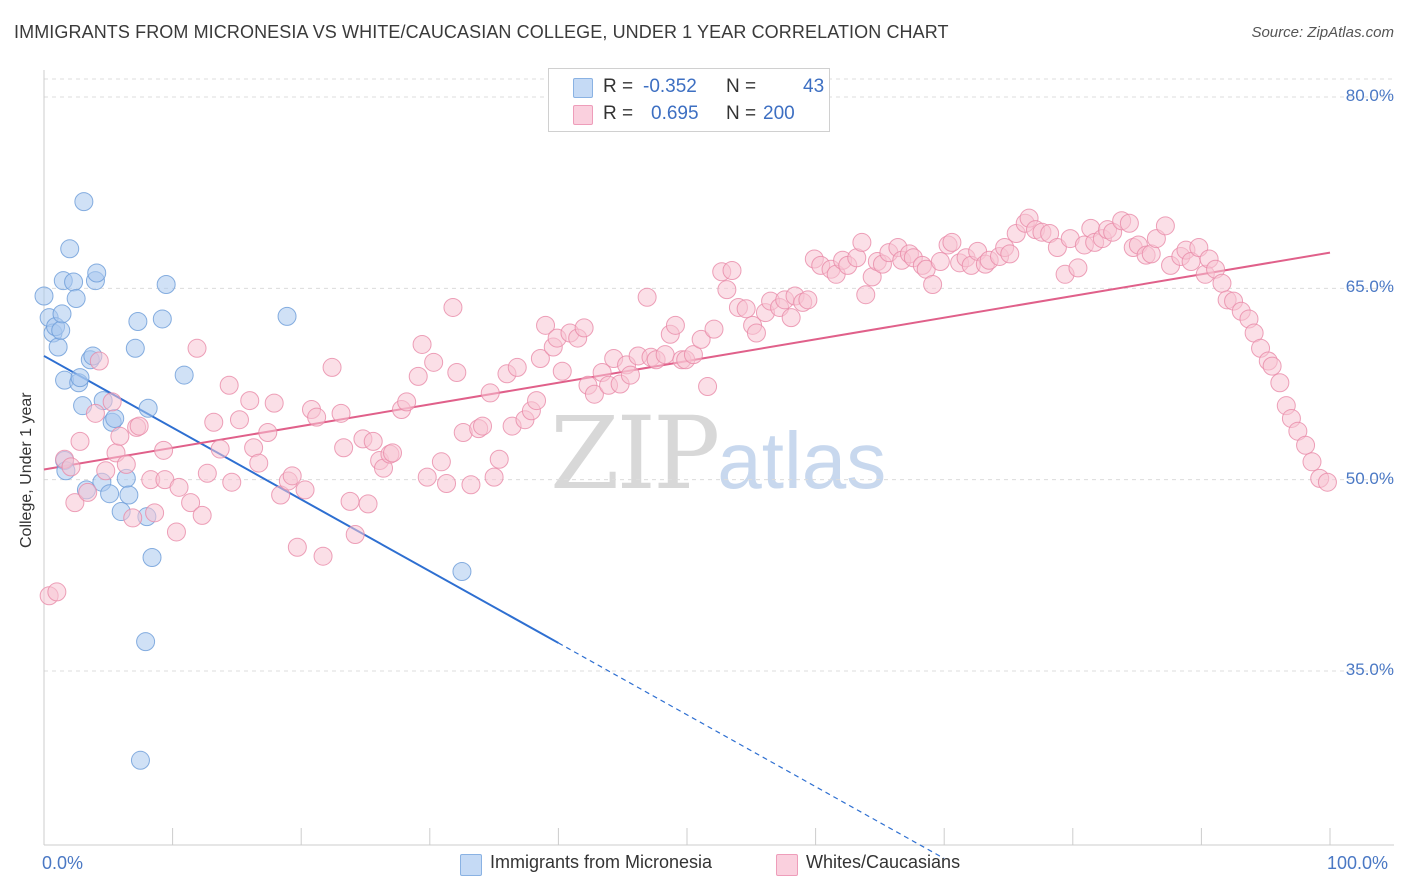  I want to click on x-tick-label-min: 0.0%, so click(63, 863).